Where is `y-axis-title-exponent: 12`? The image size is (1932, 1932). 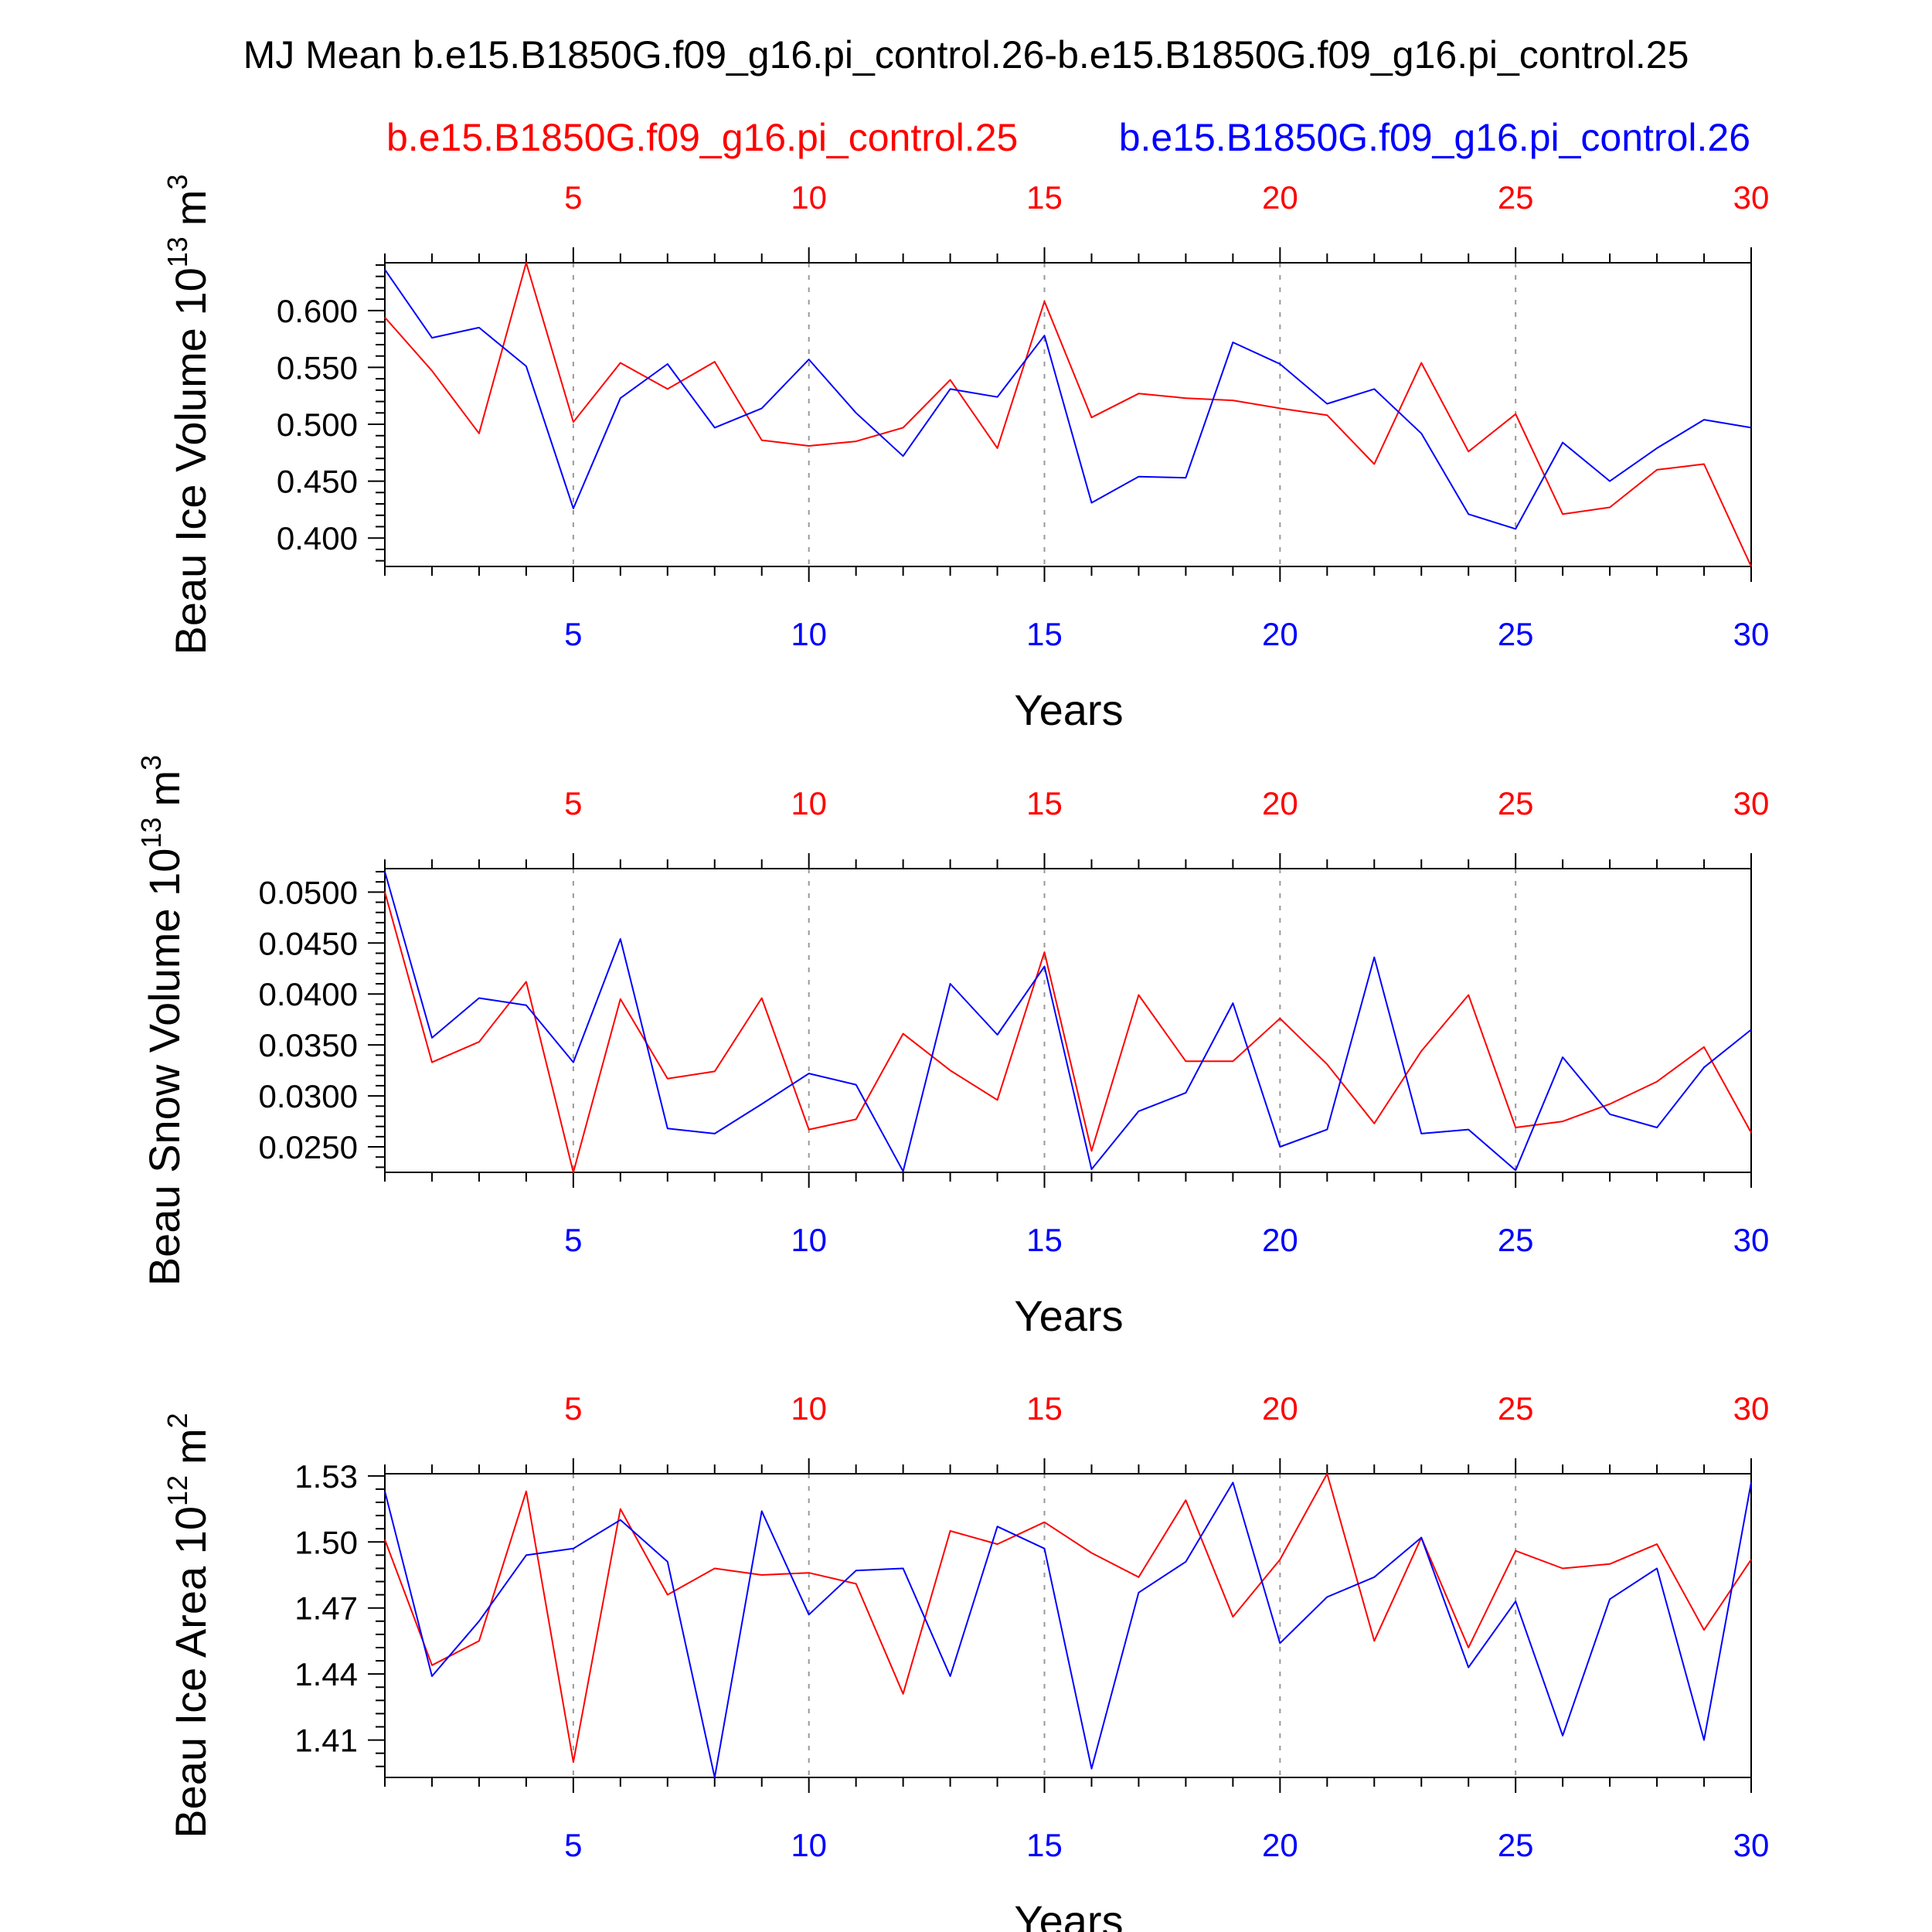 y-axis-title-exponent: 12 is located at coordinates (177, 1490).